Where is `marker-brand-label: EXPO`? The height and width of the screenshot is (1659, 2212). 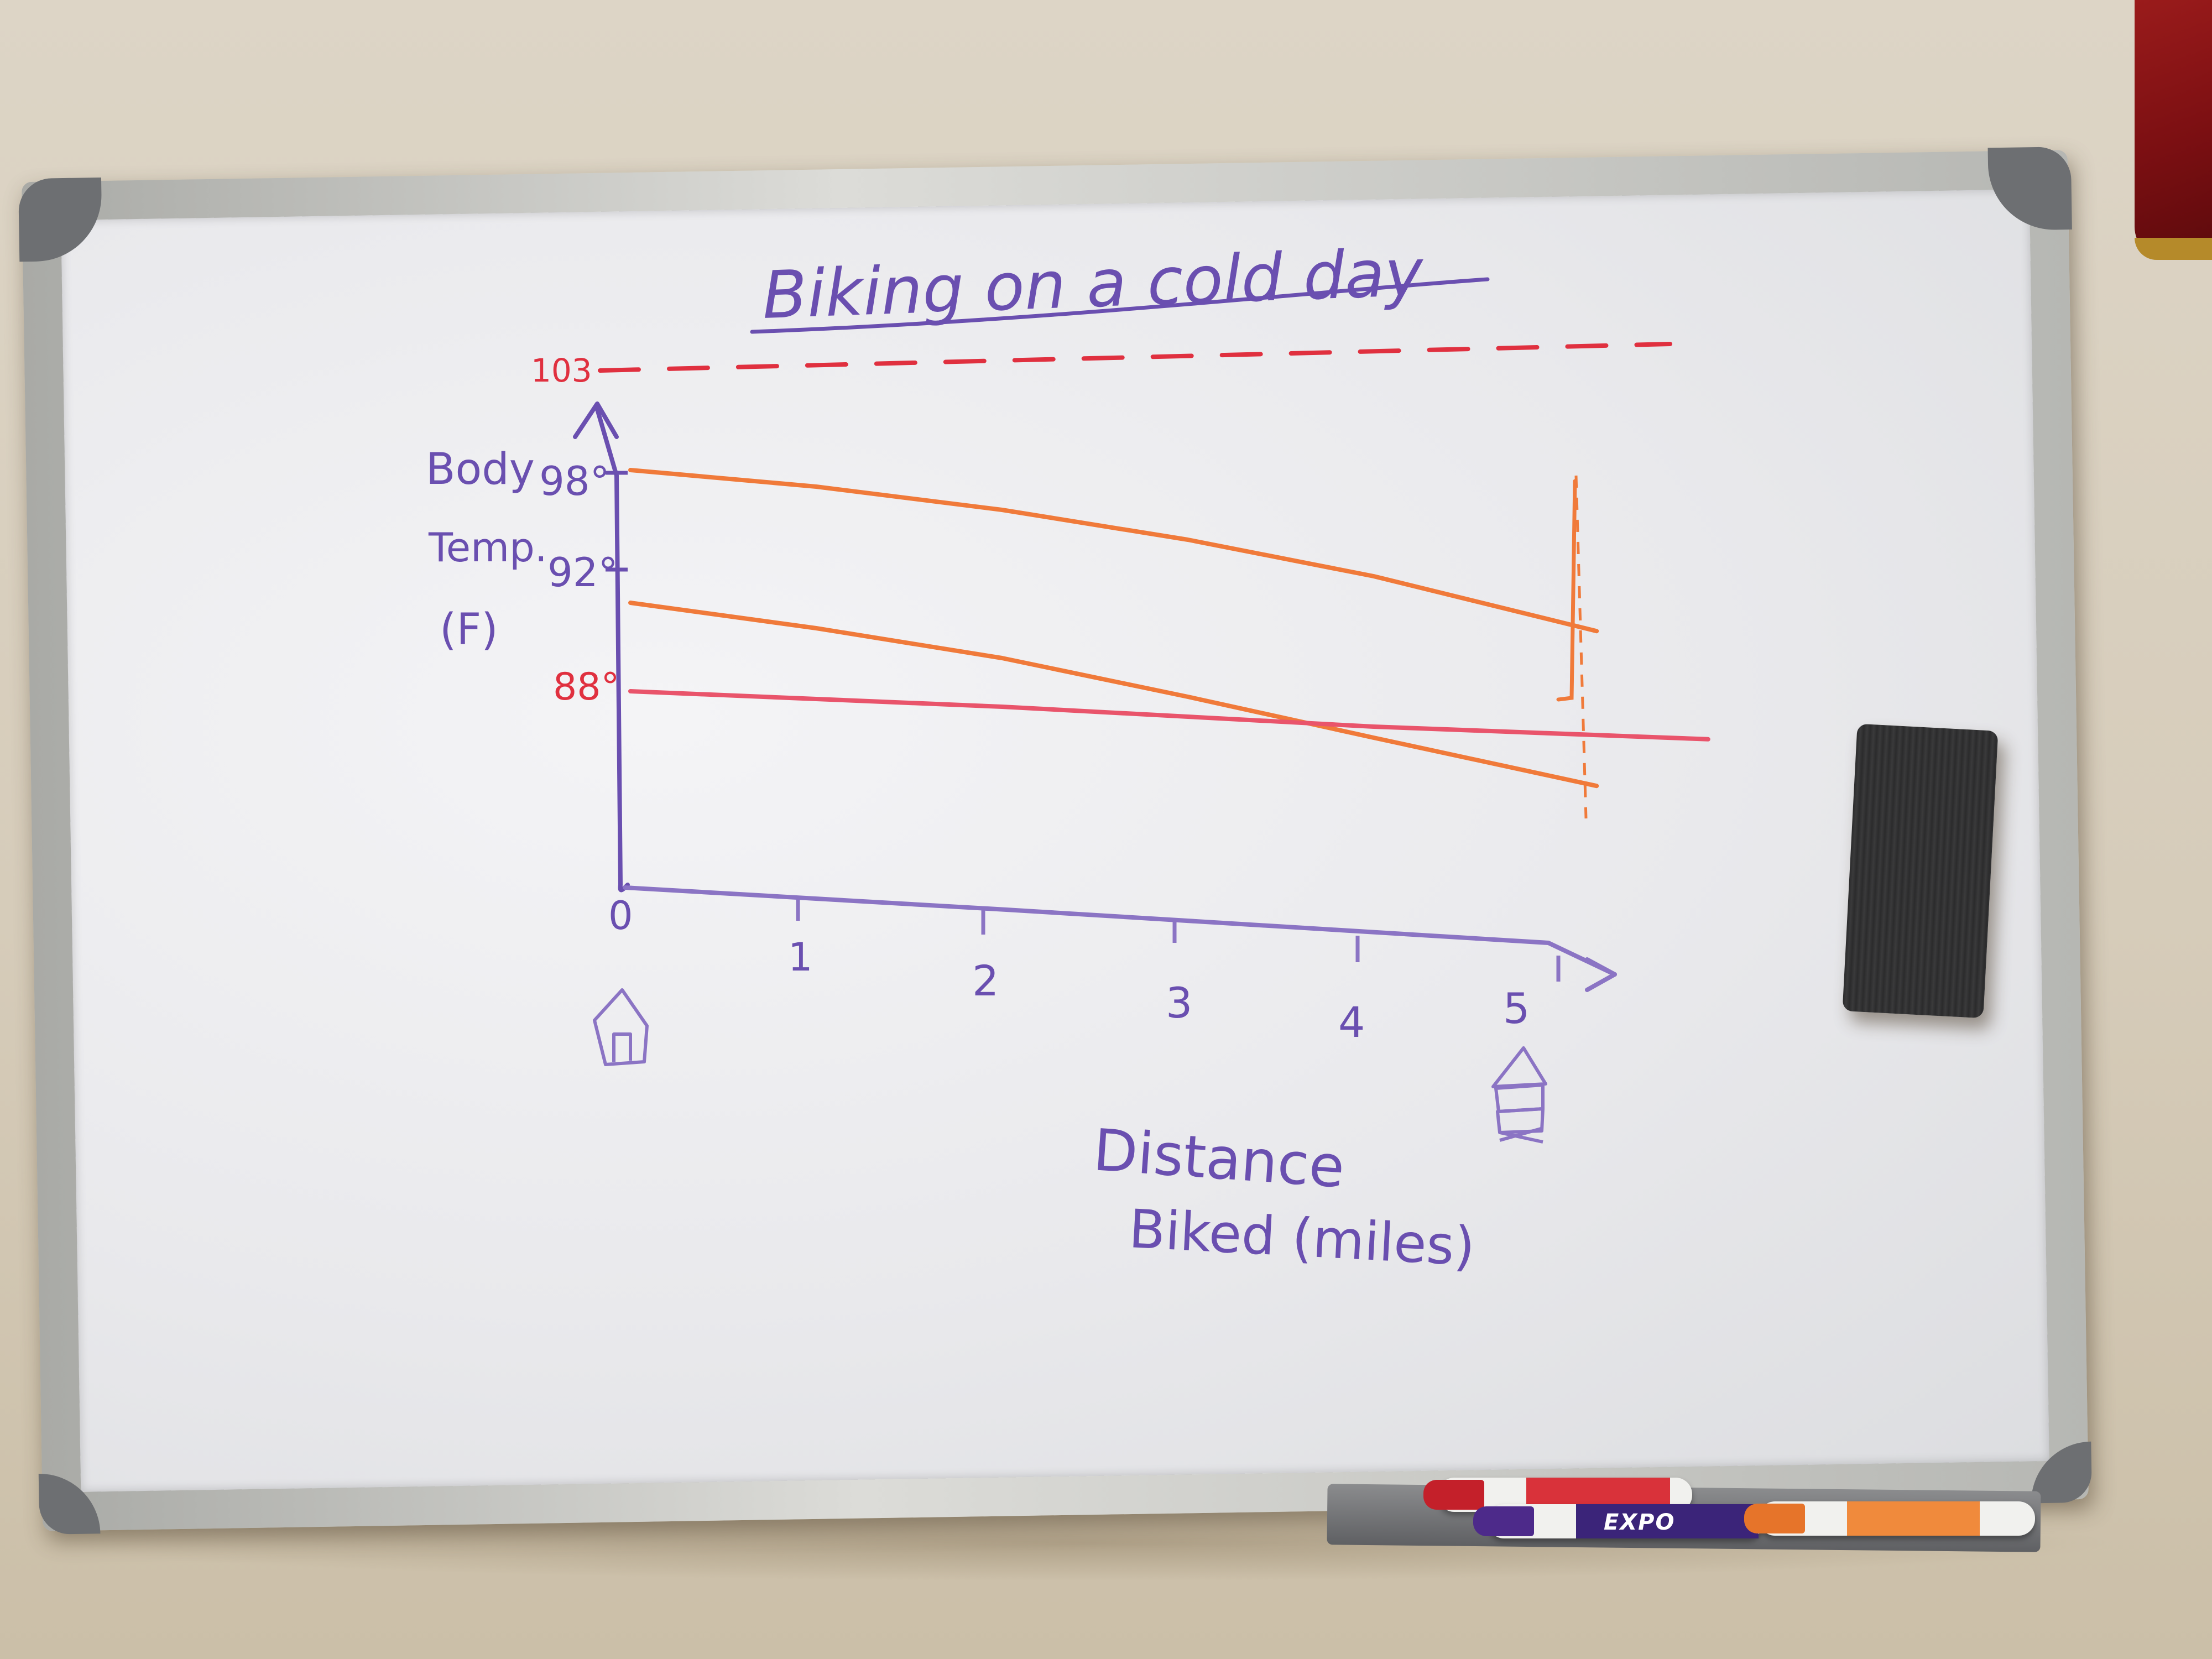 marker-brand-label: EXPO is located at coordinates (1640, 1523).